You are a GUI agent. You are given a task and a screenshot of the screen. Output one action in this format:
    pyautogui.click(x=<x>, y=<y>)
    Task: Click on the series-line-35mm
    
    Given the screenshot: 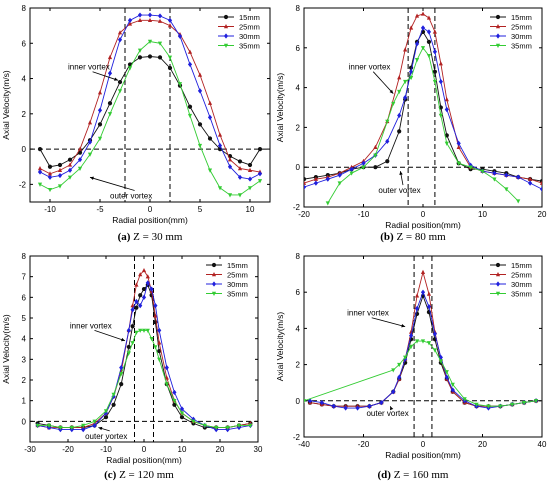 What is the action you would take?
    pyautogui.click(x=423, y=125)
    